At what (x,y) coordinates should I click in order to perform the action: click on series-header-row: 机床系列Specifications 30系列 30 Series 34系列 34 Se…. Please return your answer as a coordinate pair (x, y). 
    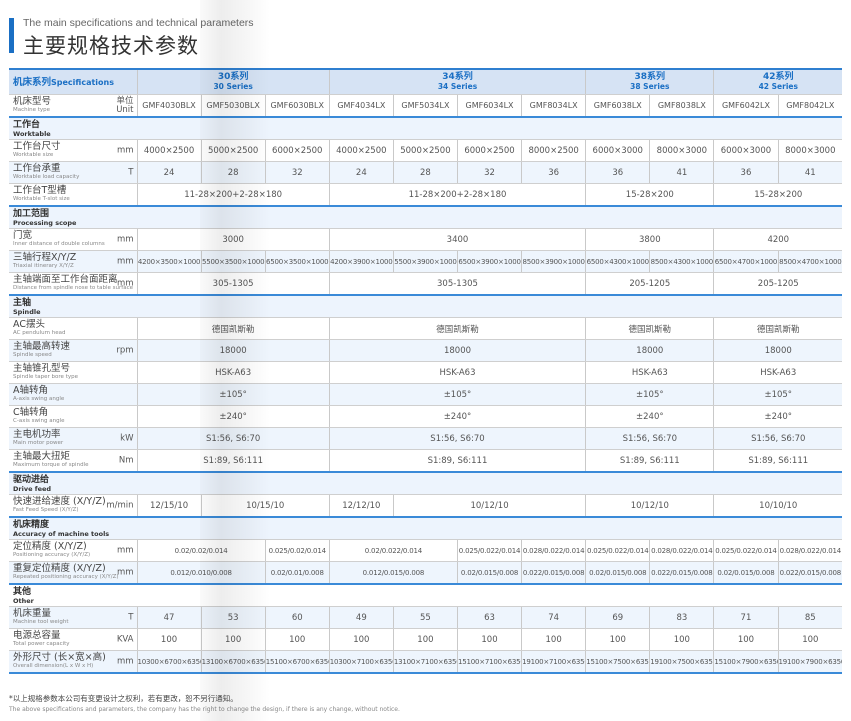
    Looking at the image, I should click on (426, 81).